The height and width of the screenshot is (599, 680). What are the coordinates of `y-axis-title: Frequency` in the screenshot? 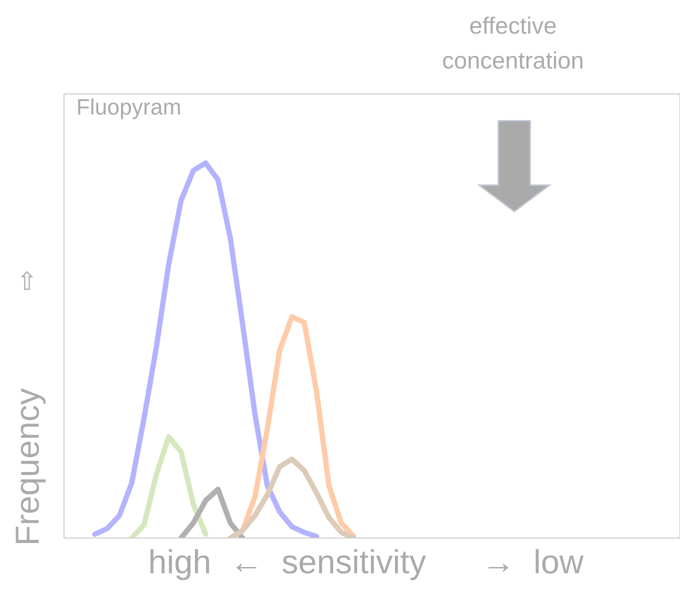 It's located at (31, 465).